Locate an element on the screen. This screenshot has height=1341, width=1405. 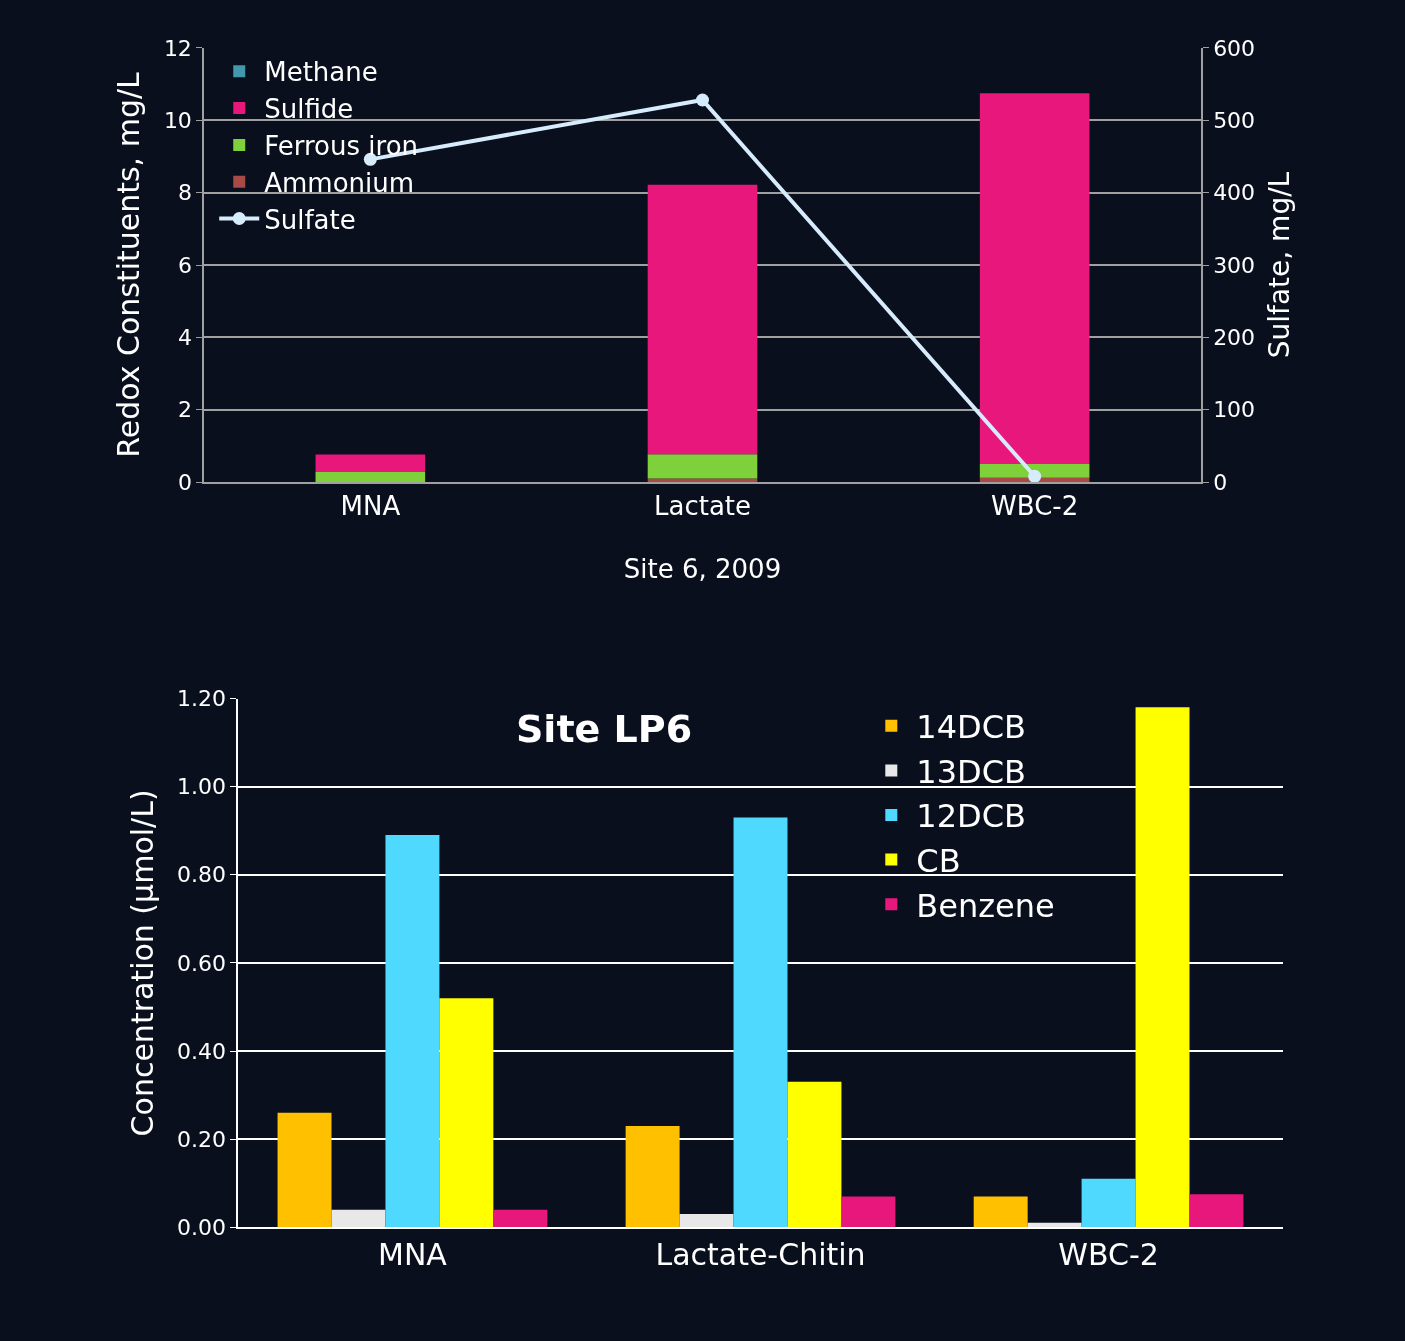
legend-label: 12DCB is located at coordinates (971, 816).